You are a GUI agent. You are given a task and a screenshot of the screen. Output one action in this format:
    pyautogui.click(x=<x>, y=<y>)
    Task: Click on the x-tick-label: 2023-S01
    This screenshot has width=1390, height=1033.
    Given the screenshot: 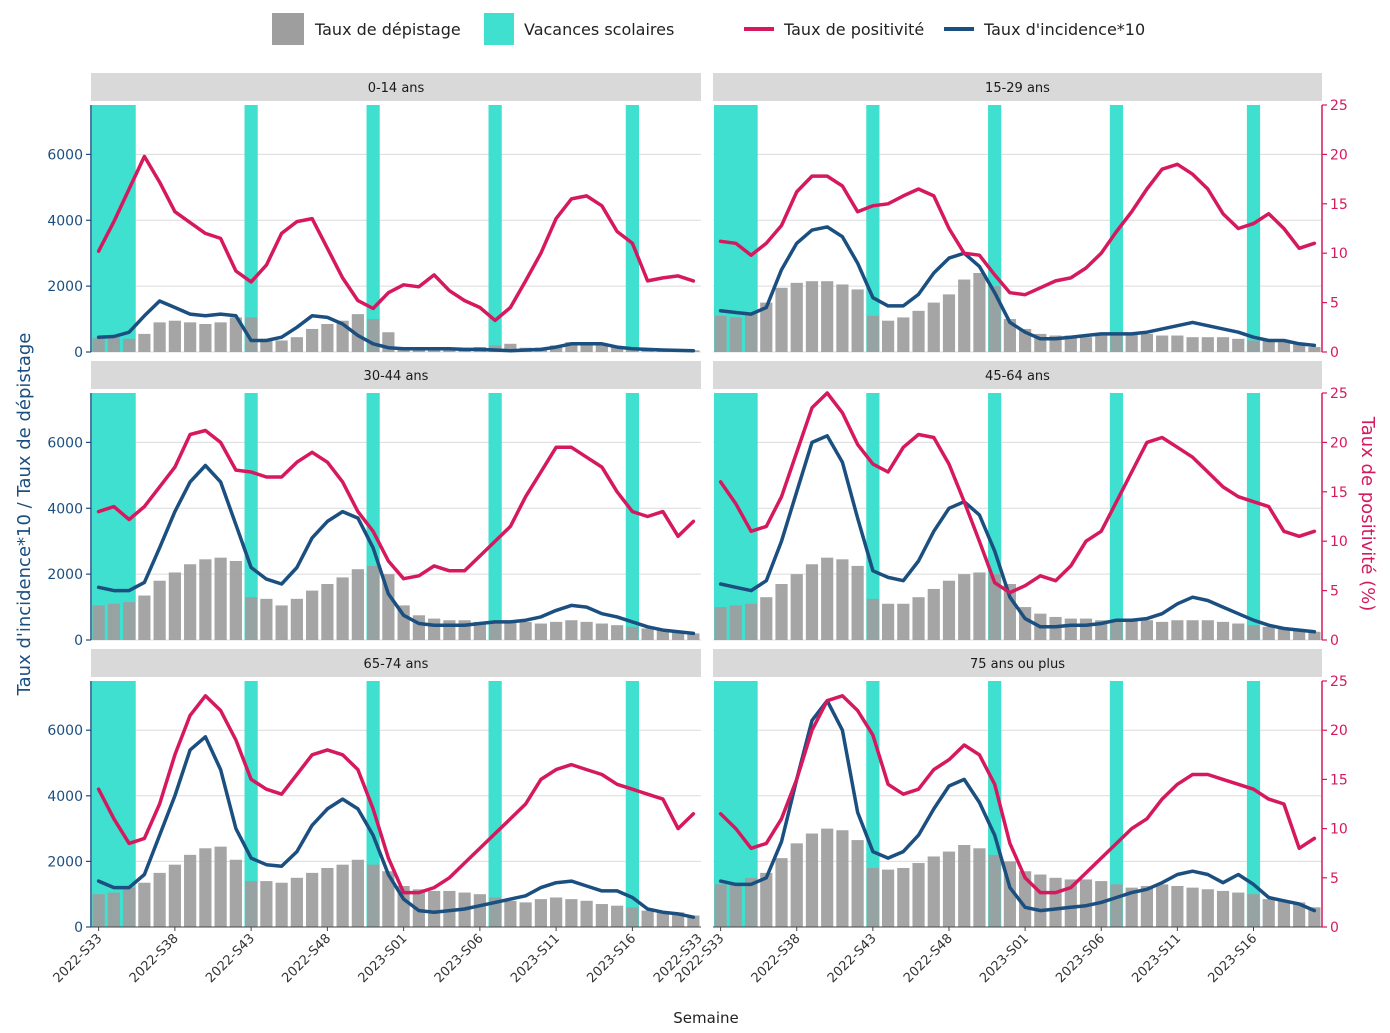 What is the action you would take?
    pyautogui.click(x=383, y=958)
    